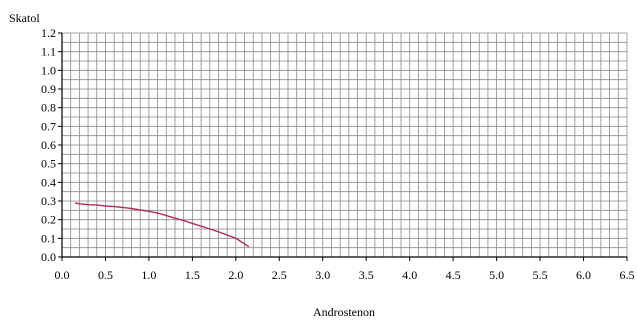 The width and height of the screenshot is (637, 322). I want to click on y-tick-label: 0.3, so click(48, 201).